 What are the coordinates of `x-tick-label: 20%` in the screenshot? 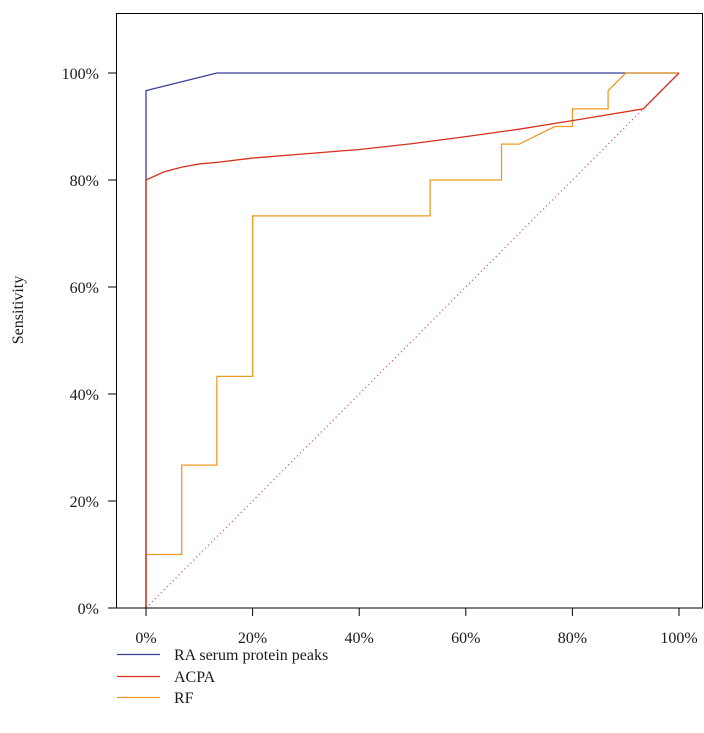 It's located at (252, 638).